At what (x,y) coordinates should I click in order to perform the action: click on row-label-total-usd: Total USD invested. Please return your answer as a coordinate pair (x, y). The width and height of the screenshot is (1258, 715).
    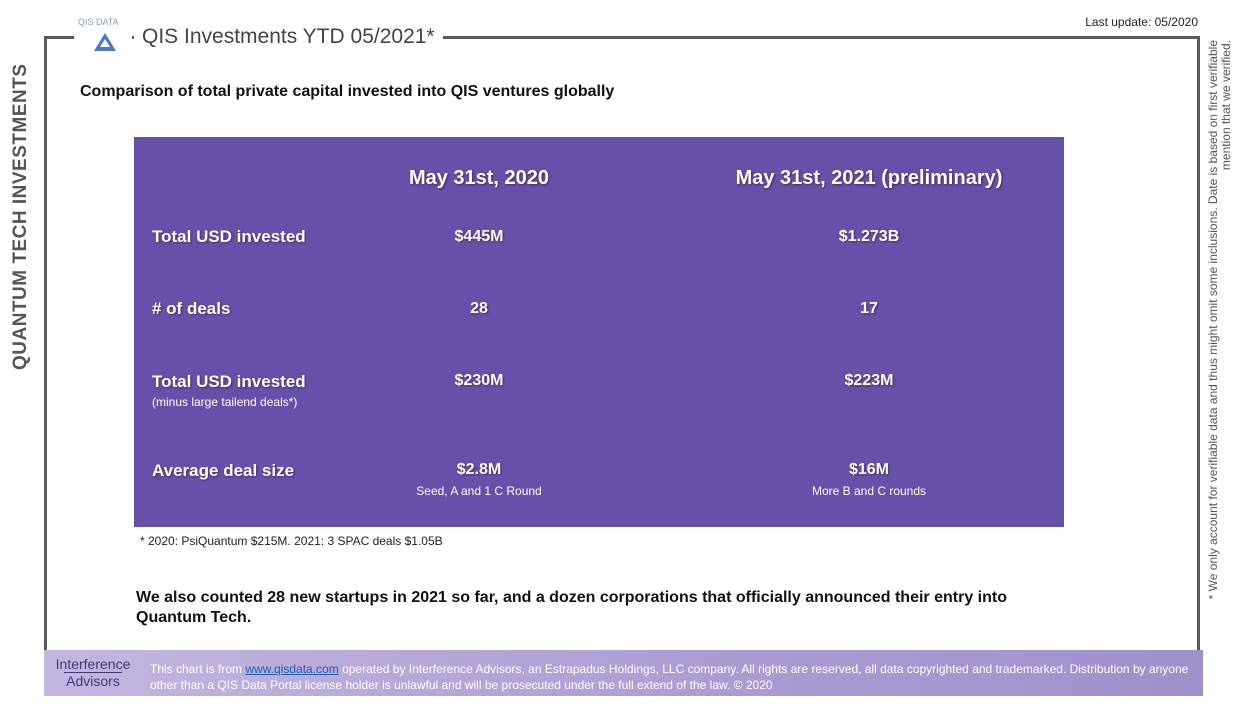
    Looking at the image, I should click on (229, 237).